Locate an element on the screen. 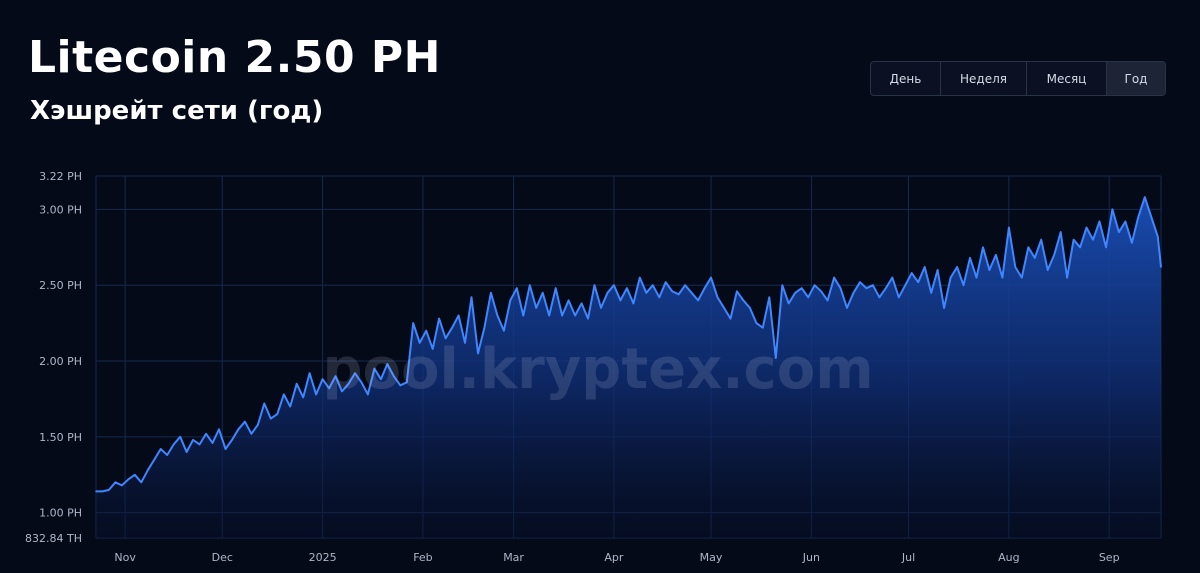  range-month-button: Месяц is located at coordinates (1067, 78).